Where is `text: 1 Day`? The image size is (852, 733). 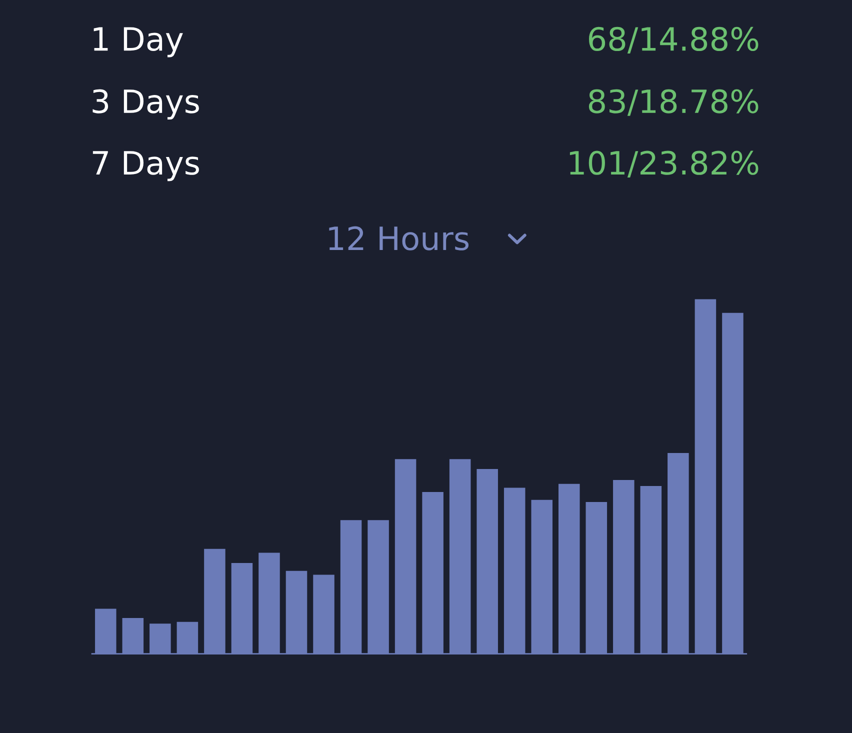
text: 1 Day is located at coordinates (138, 42).